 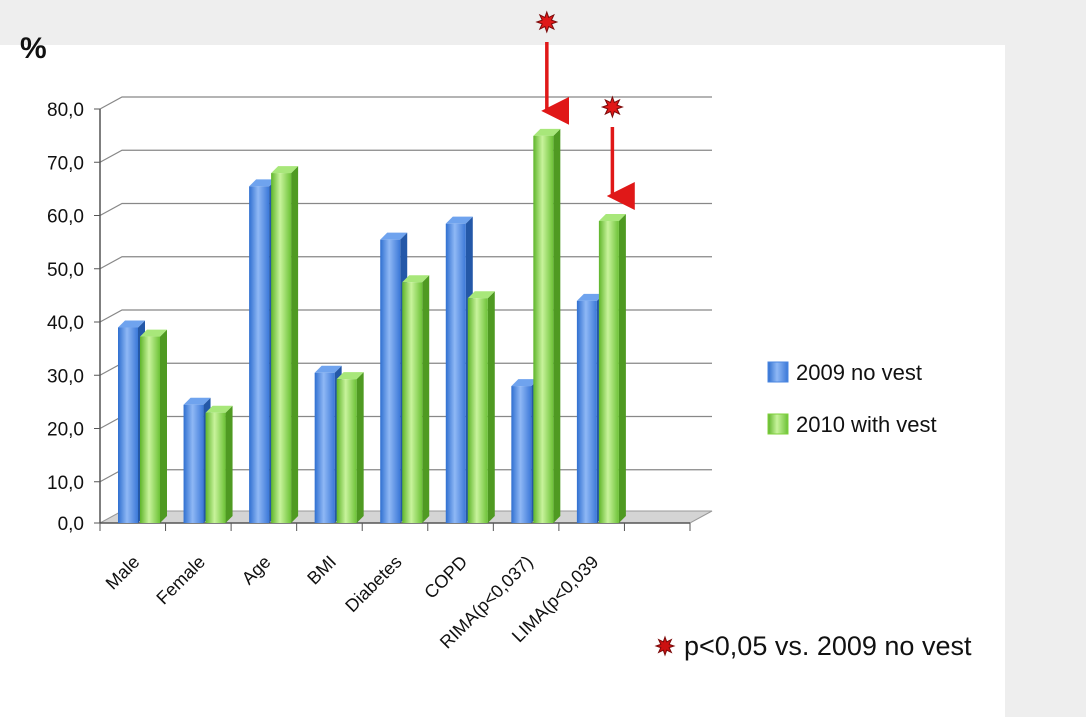 What do you see at coordinates (65, 430) in the screenshot?
I see `y-tick-label: 20,0` at bounding box center [65, 430].